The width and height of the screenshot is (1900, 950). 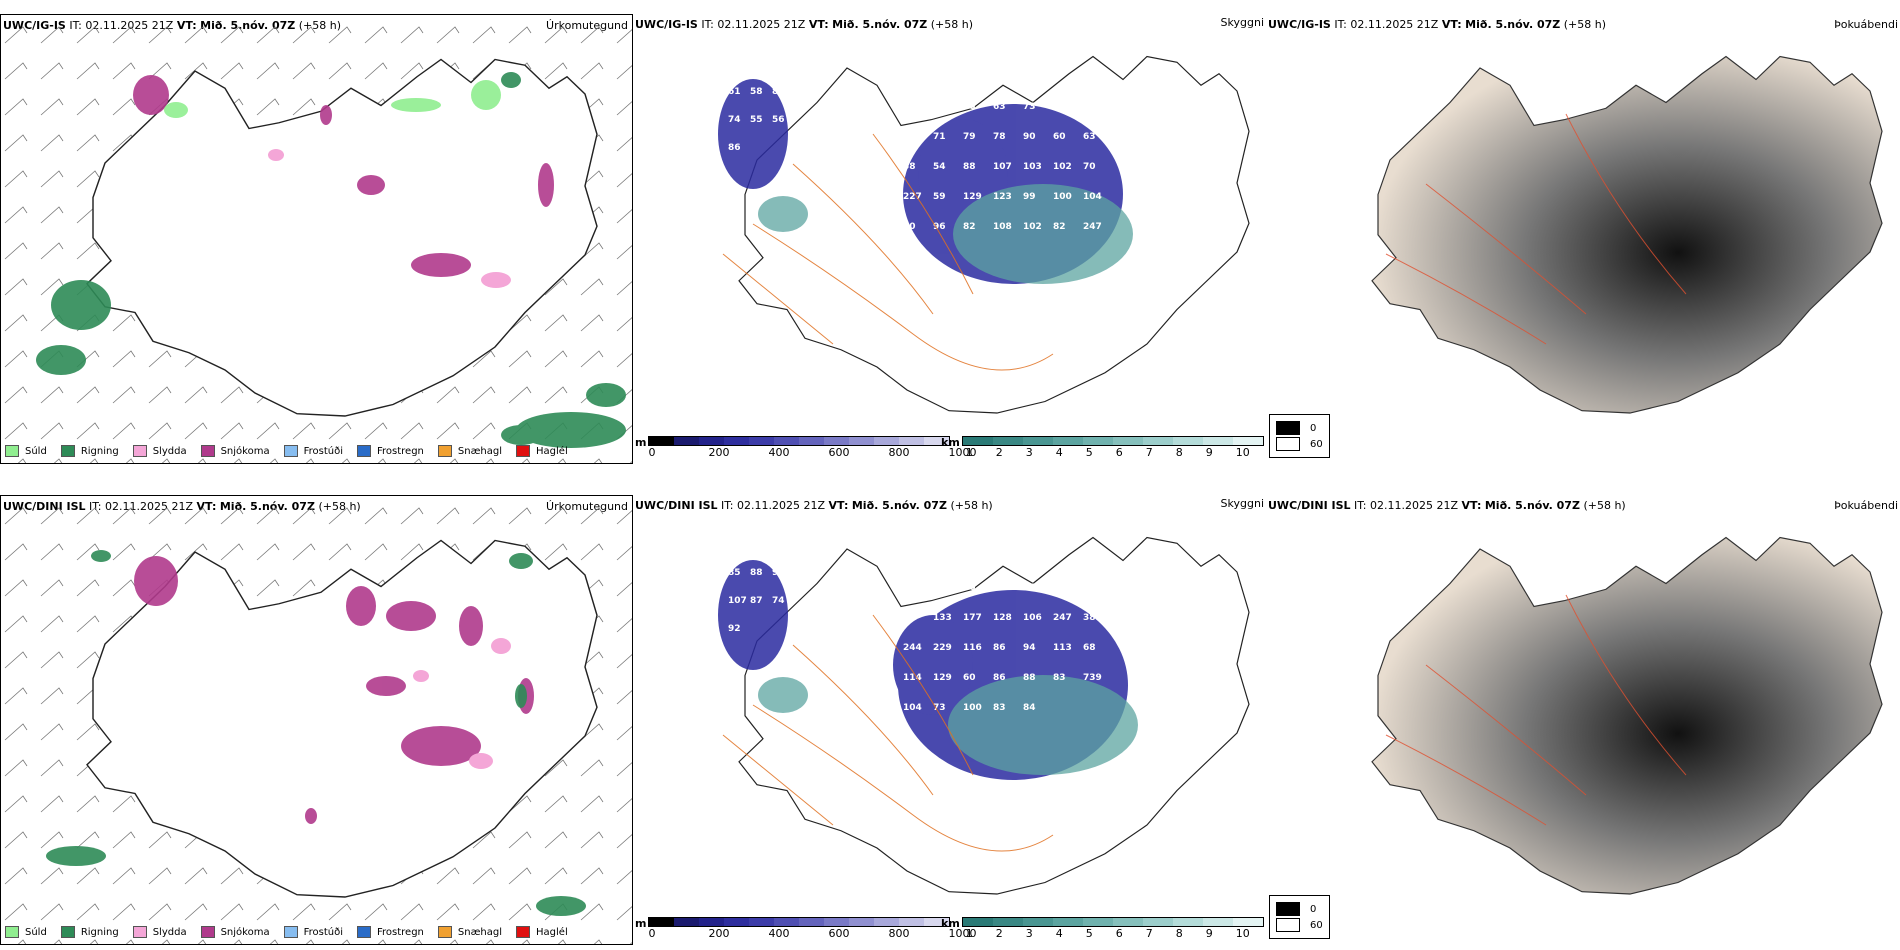 What do you see at coordinates (756, 92) in the screenshot?
I see `visibility-value-label: 58` at bounding box center [756, 92].